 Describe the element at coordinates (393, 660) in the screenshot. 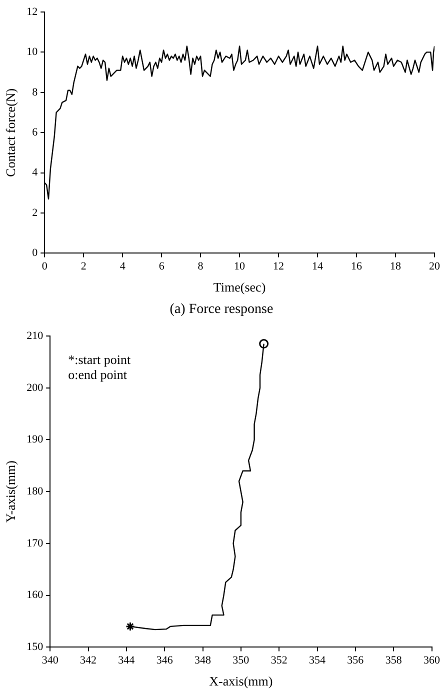

I see `x-tick-label: 358` at that location.